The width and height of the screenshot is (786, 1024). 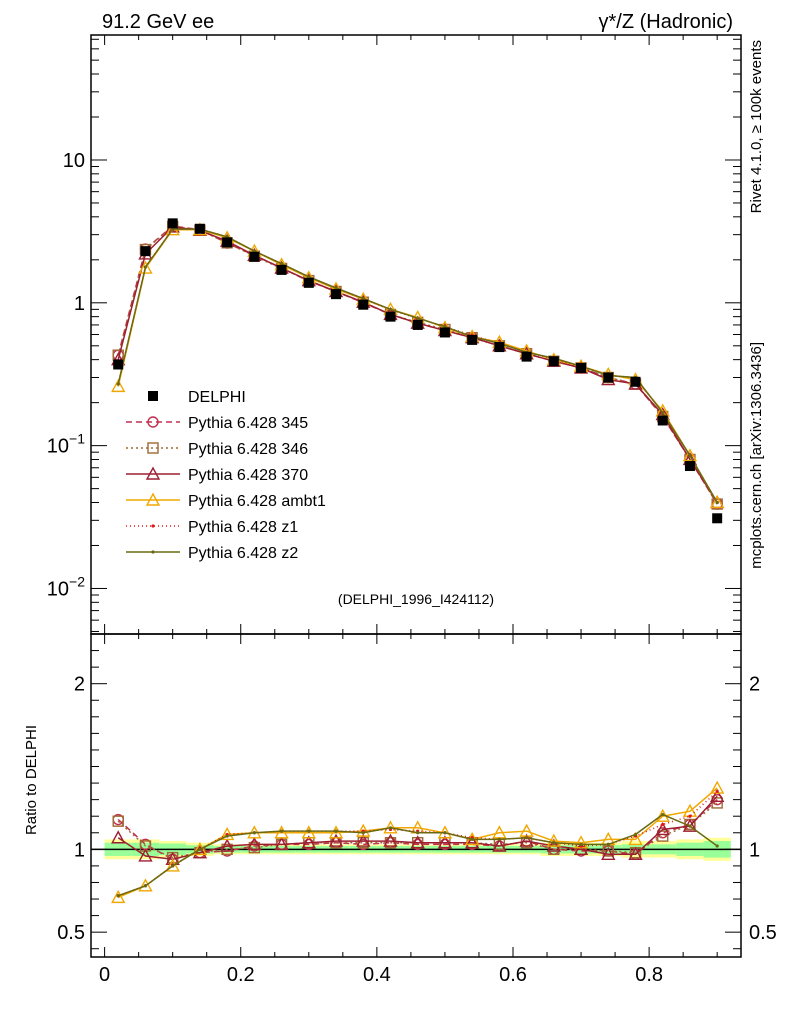 What do you see at coordinates (717, 791) in the screenshot?
I see `ratio-point-z1` at bounding box center [717, 791].